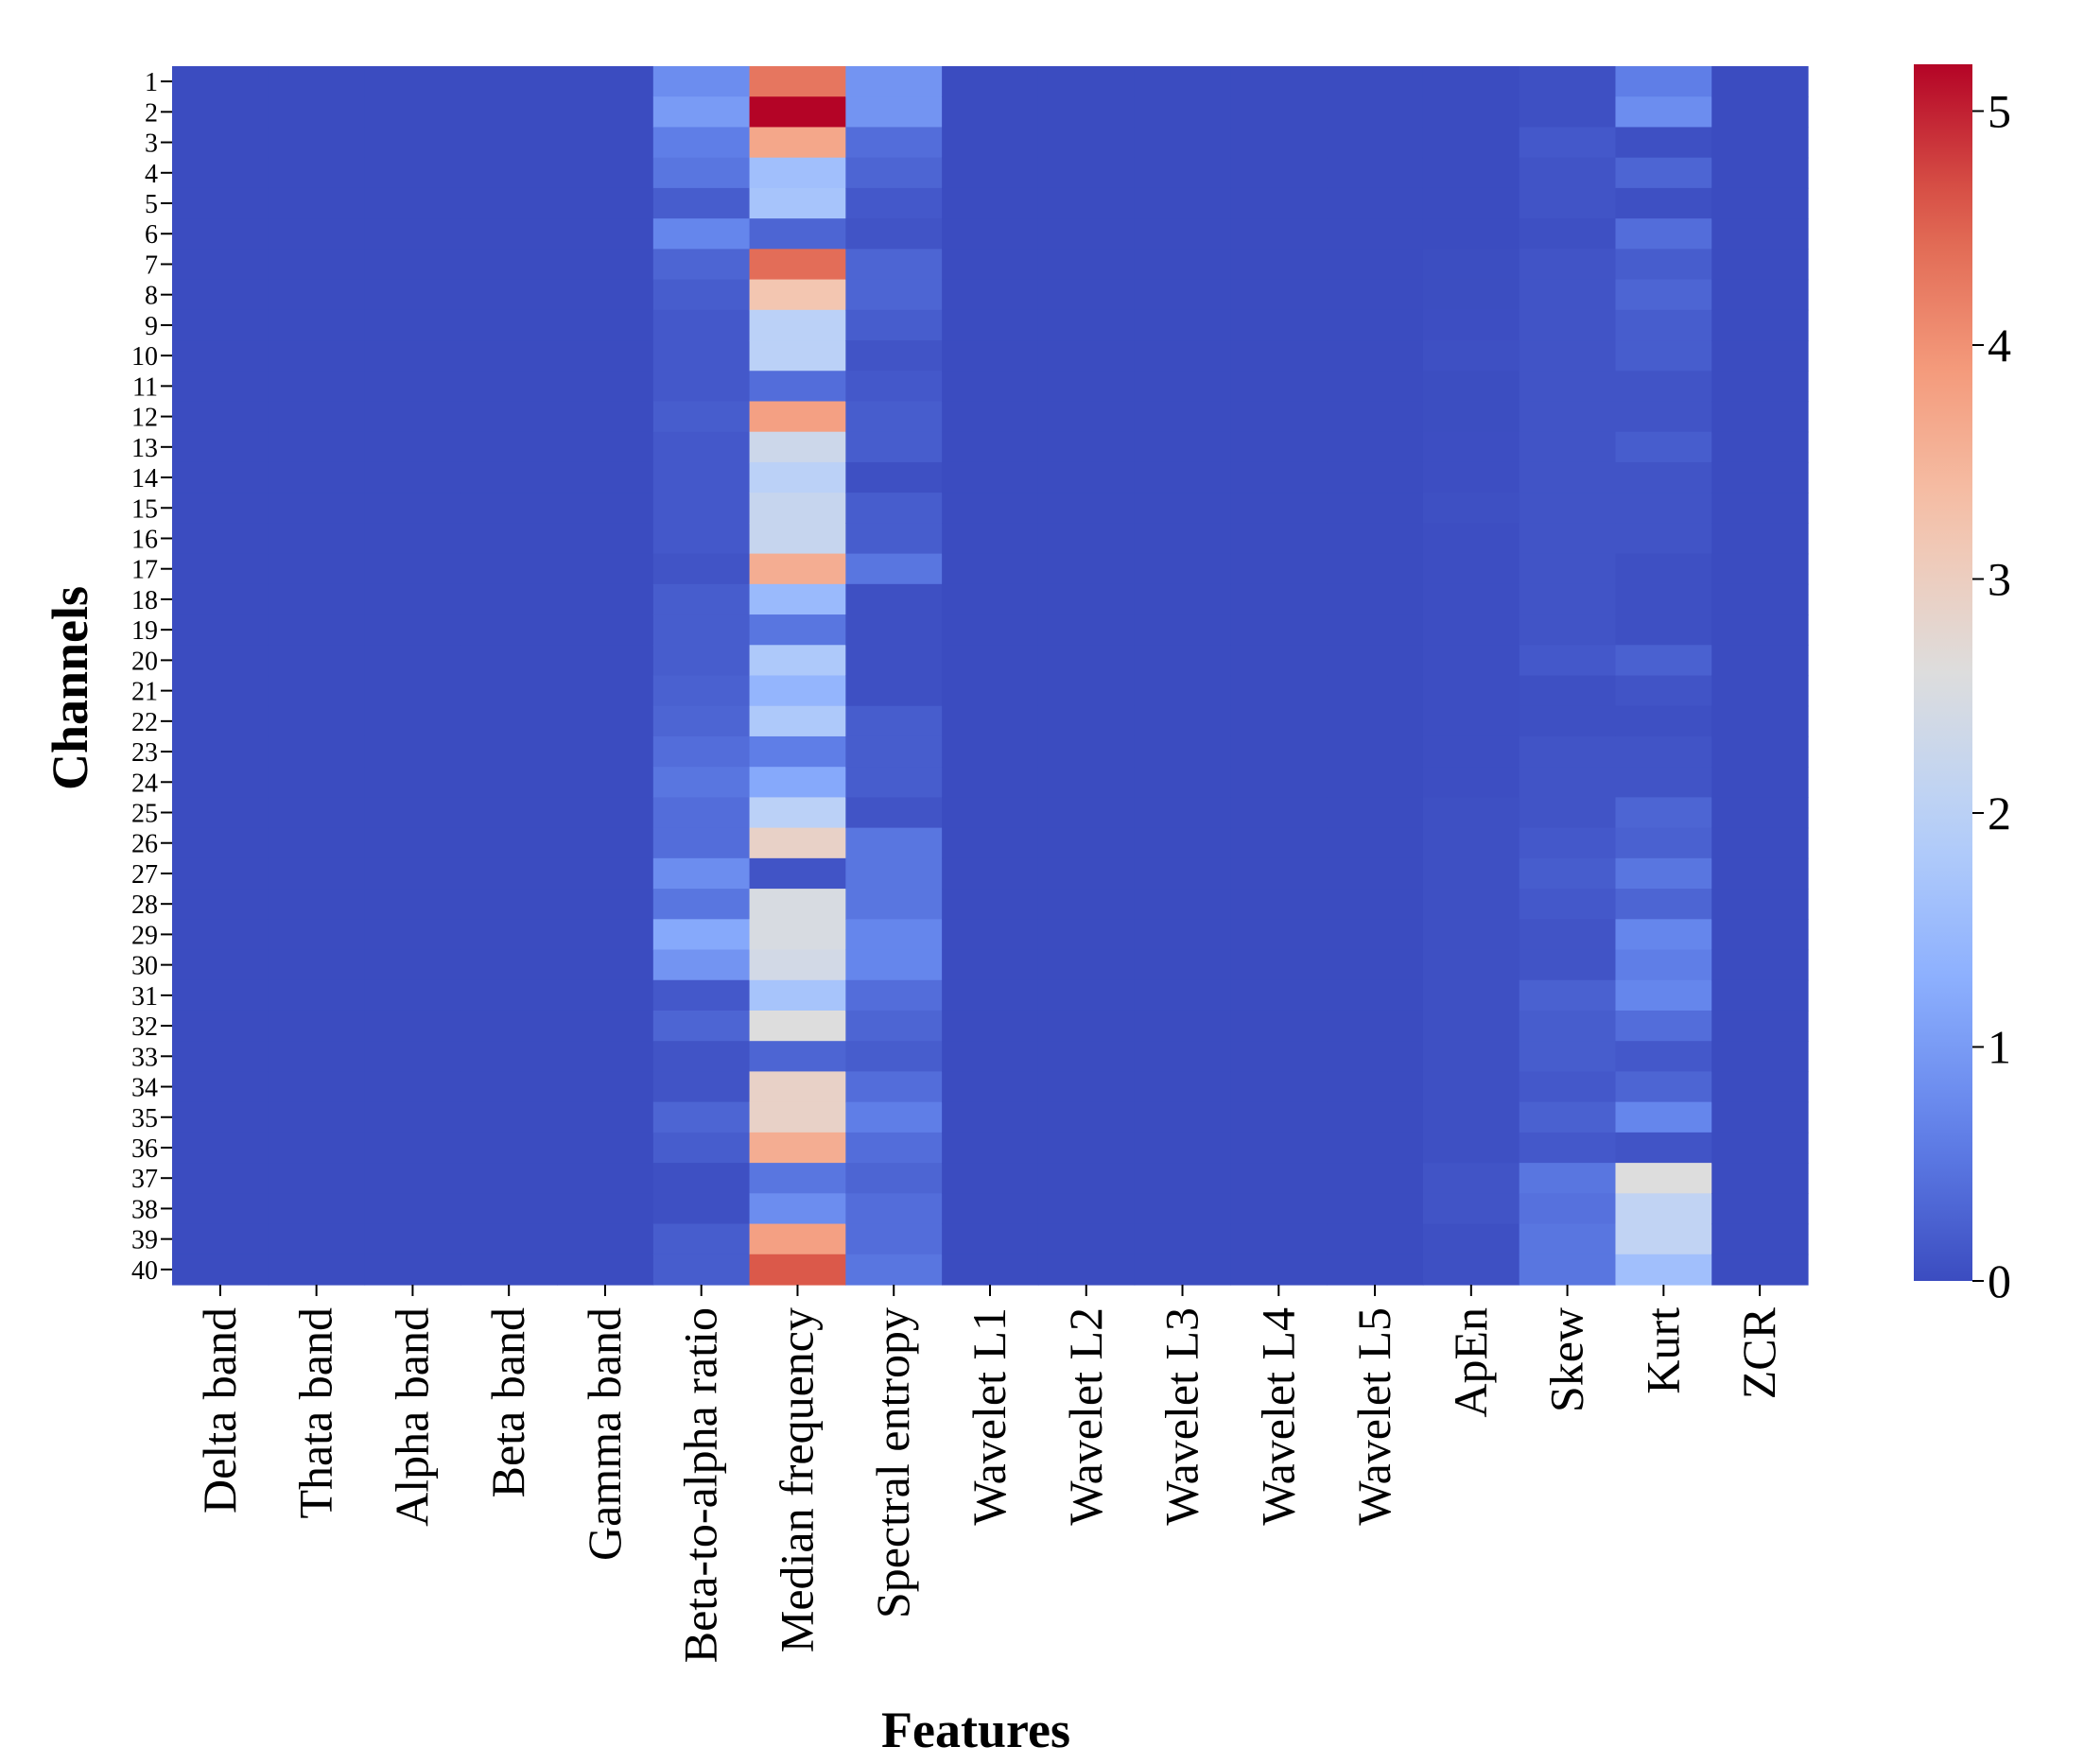 The width and height of the screenshot is (2084, 1764). I want to click on y-tick-label: 20, so click(145, 661).